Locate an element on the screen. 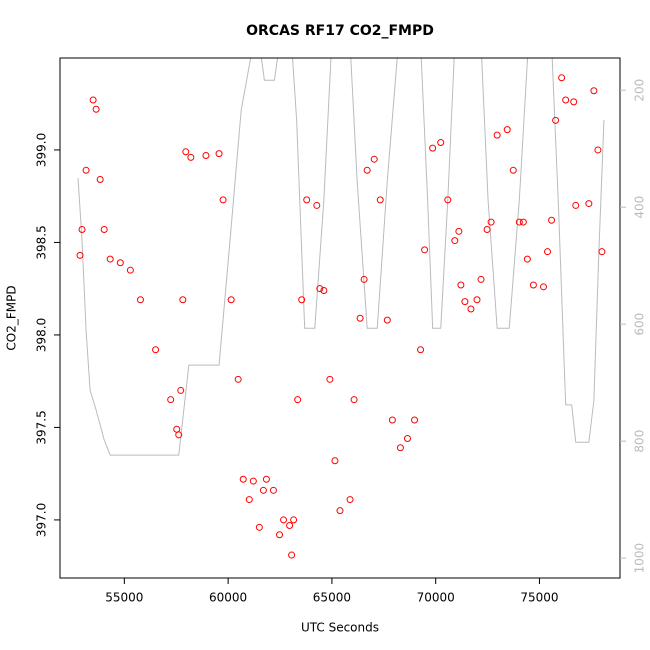  x-tick-label: 65000 is located at coordinates (332, 598).